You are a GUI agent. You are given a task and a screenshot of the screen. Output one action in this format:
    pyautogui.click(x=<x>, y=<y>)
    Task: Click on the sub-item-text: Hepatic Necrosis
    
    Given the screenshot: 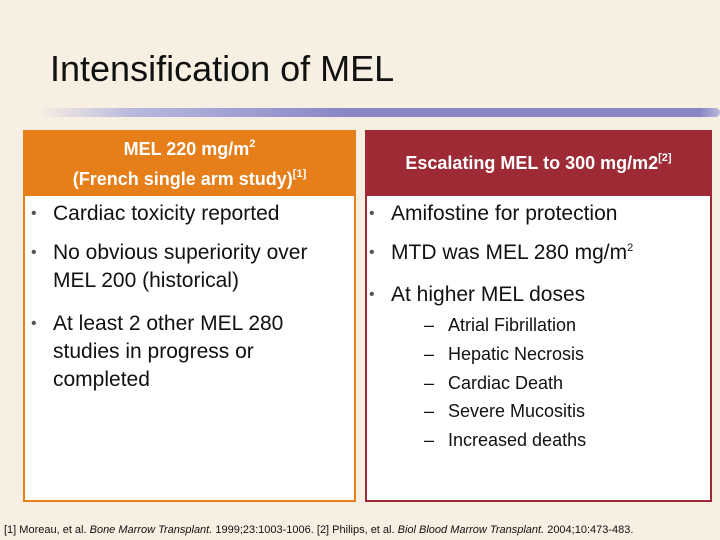 What is the action you would take?
    pyautogui.click(x=516, y=354)
    